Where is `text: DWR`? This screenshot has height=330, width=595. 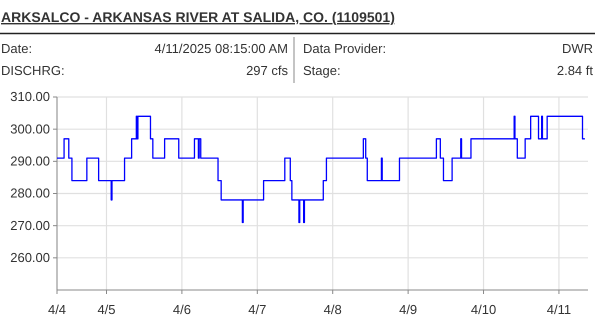 text: DWR is located at coordinates (577, 48).